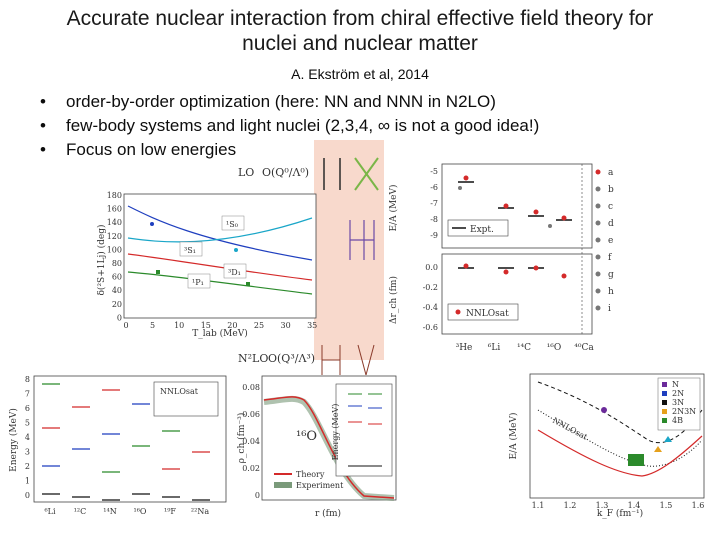  Describe the element at coordinates (310, 474) in the screenshot. I see `legend-theory: Theory` at that location.